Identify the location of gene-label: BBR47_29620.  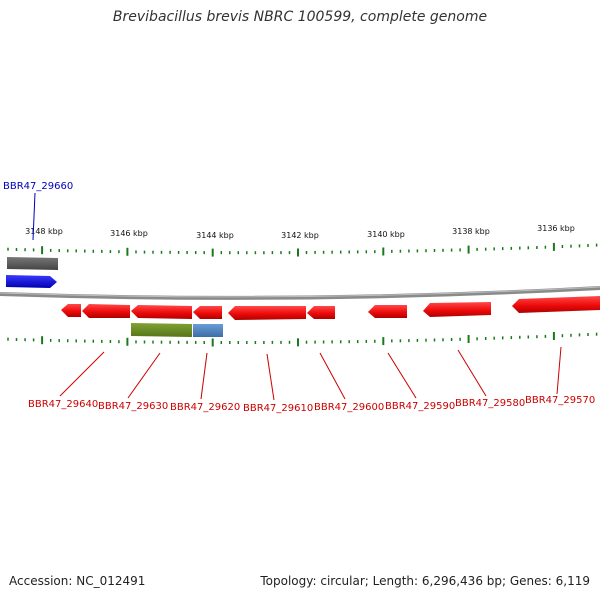
(205, 407).